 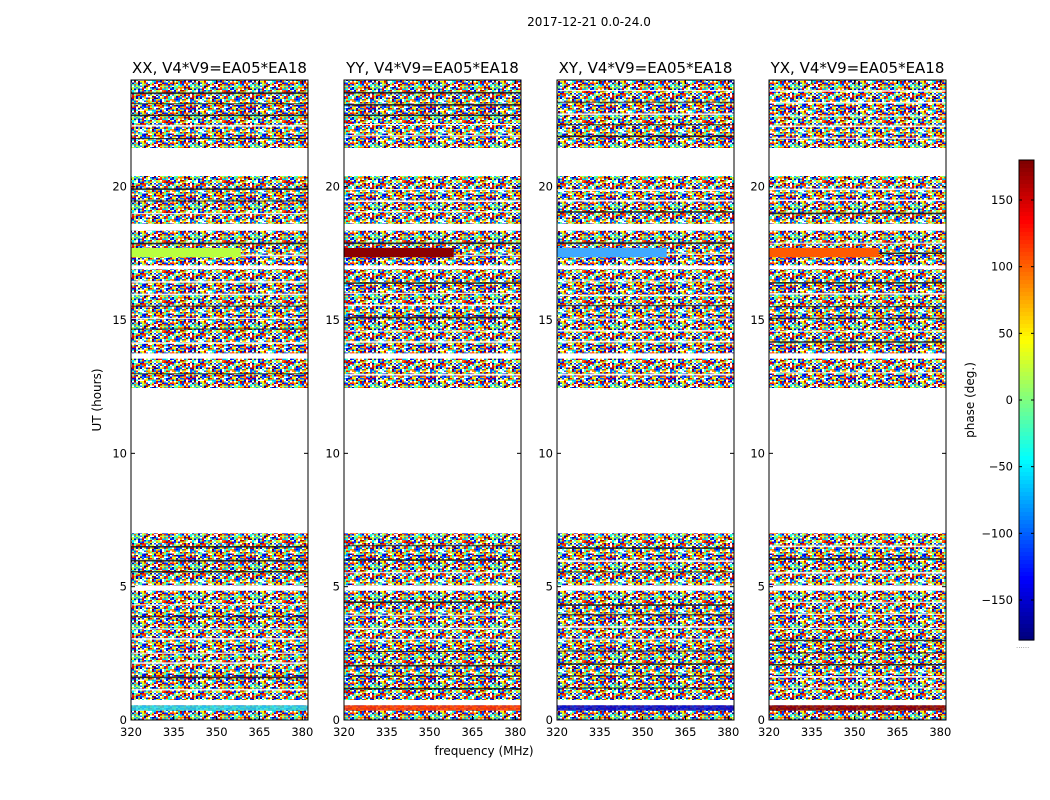 What do you see at coordinates (97, 399) in the screenshot?
I see `y-axis-label: UT (hours)` at bounding box center [97, 399].